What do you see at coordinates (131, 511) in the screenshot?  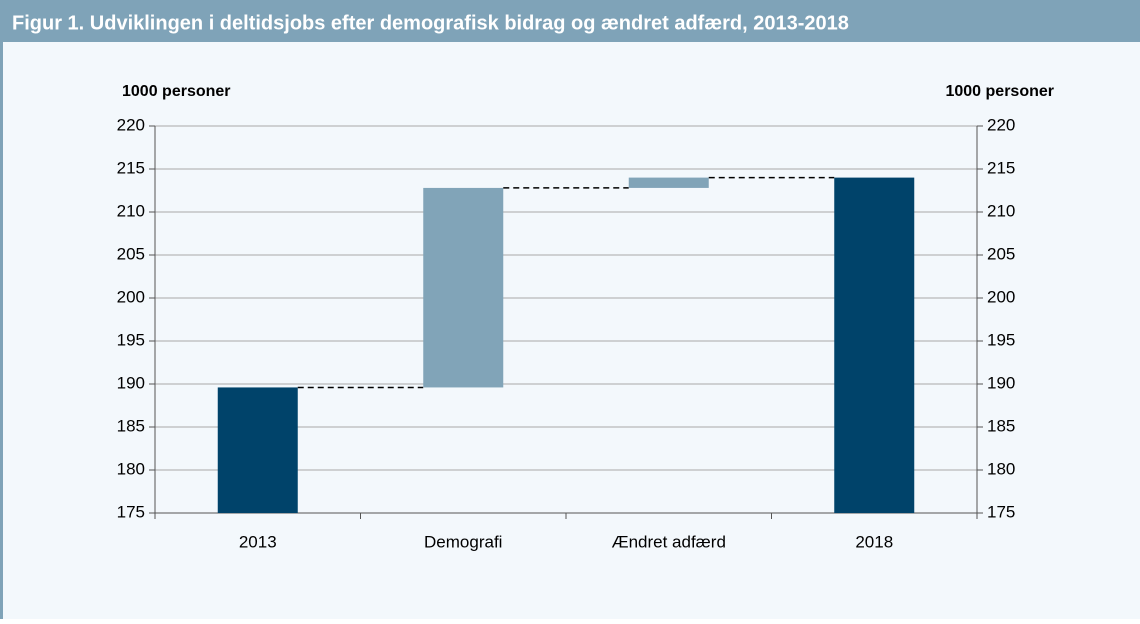 I see `y-tick-label: 175` at bounding box center [131, 511].